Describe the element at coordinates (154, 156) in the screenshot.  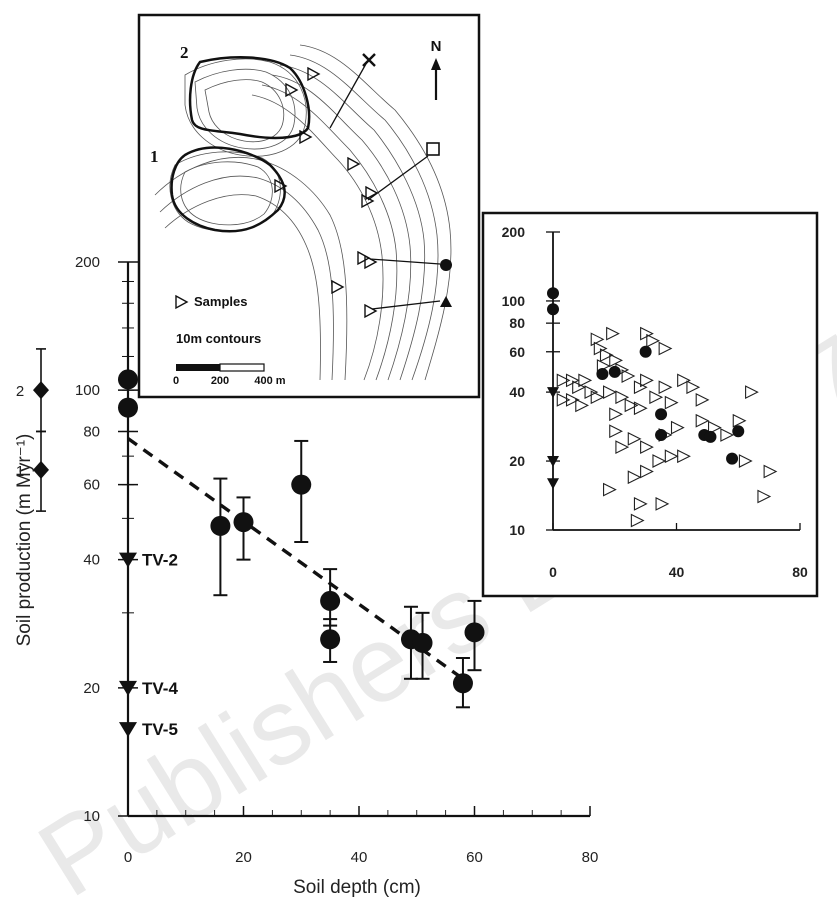
I see `basin-1-label: 1` at that location.